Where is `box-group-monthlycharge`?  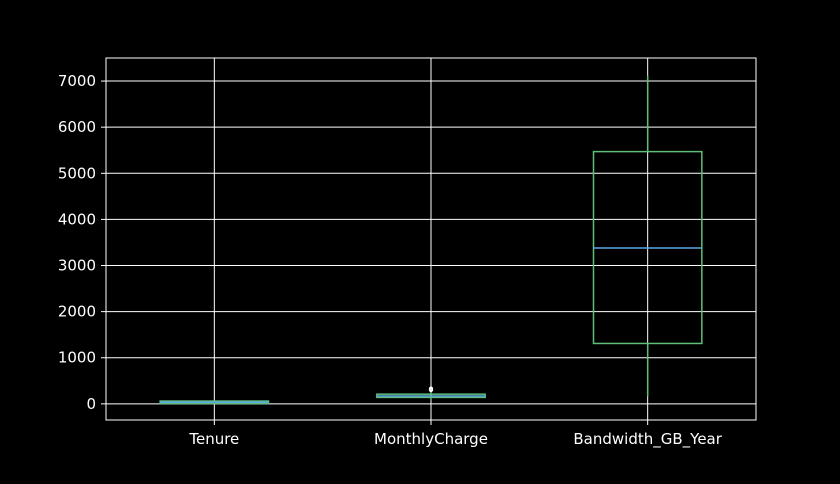
box-group-monthlycharge is located at coordinates (431, 393).